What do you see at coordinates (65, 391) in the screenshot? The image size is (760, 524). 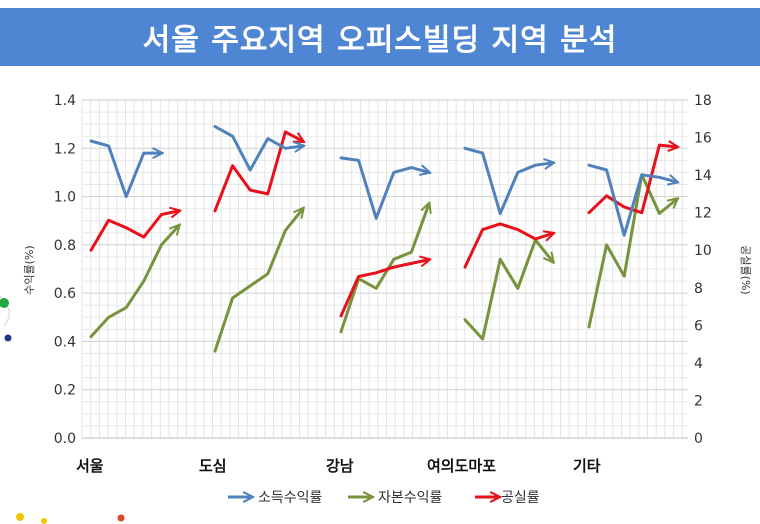 I see `y-left-tick-label: 0.2` at bounding box center [65, 391].